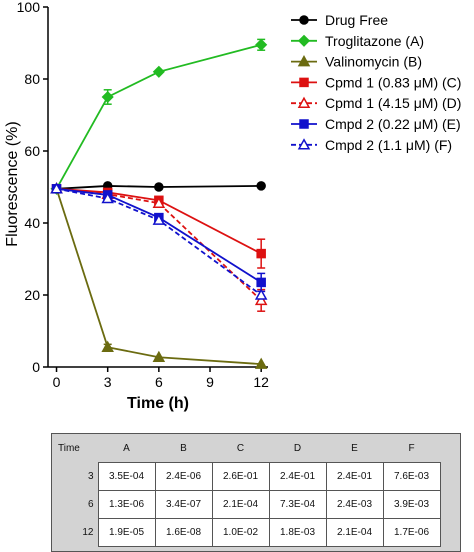 This screenshot has height=552, width=474. Describe the element at coordinates (183, 476) in the screenshot. I see `table-cell: 2.4E-06` at that location.